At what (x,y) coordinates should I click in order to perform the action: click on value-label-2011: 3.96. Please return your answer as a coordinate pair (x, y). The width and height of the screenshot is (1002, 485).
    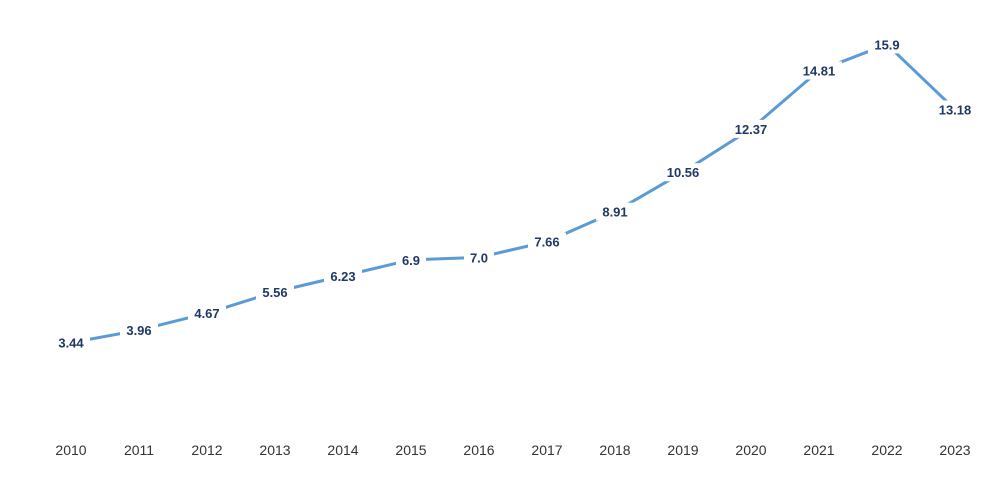
    Looking at the image, I should click on (138, 330).